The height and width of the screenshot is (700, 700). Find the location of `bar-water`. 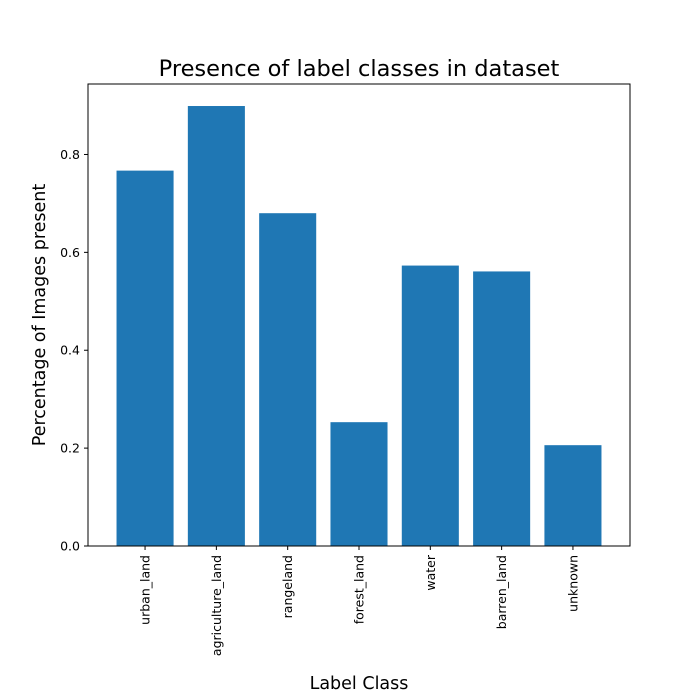

bar-water is located at coordinates (430, 405).